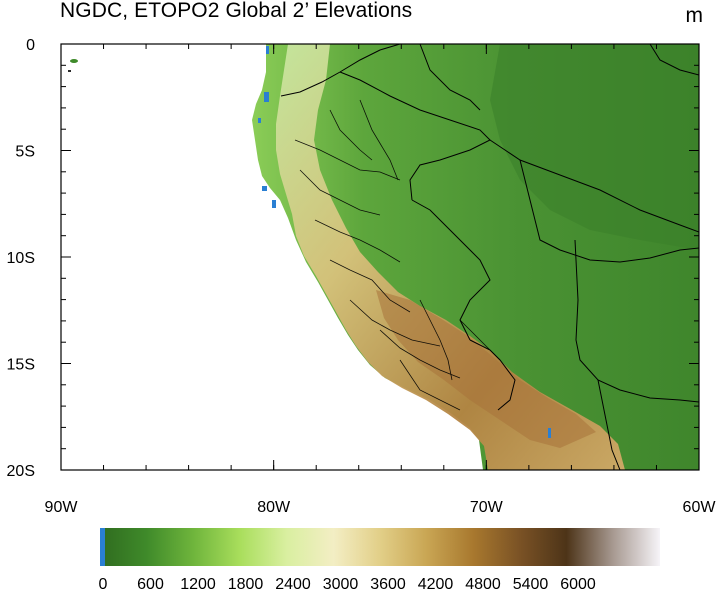 The width and height of the screenshot is (720, 592). What do you see at coordinates (487, 507) in the screenshot?
I see `x-tick-label: 70W` at bounding box center [487, 507].